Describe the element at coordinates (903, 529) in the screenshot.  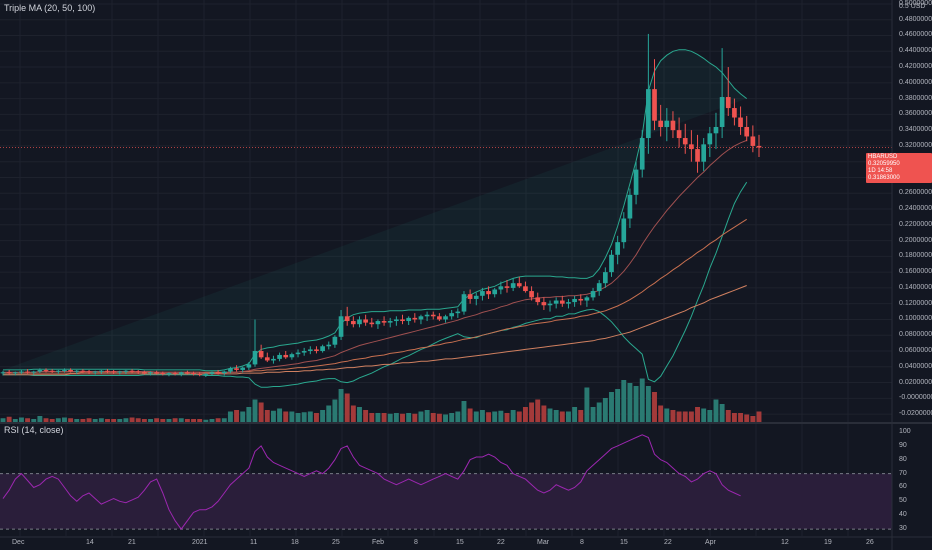
I see `rsi-axis-label: 30` at that location.